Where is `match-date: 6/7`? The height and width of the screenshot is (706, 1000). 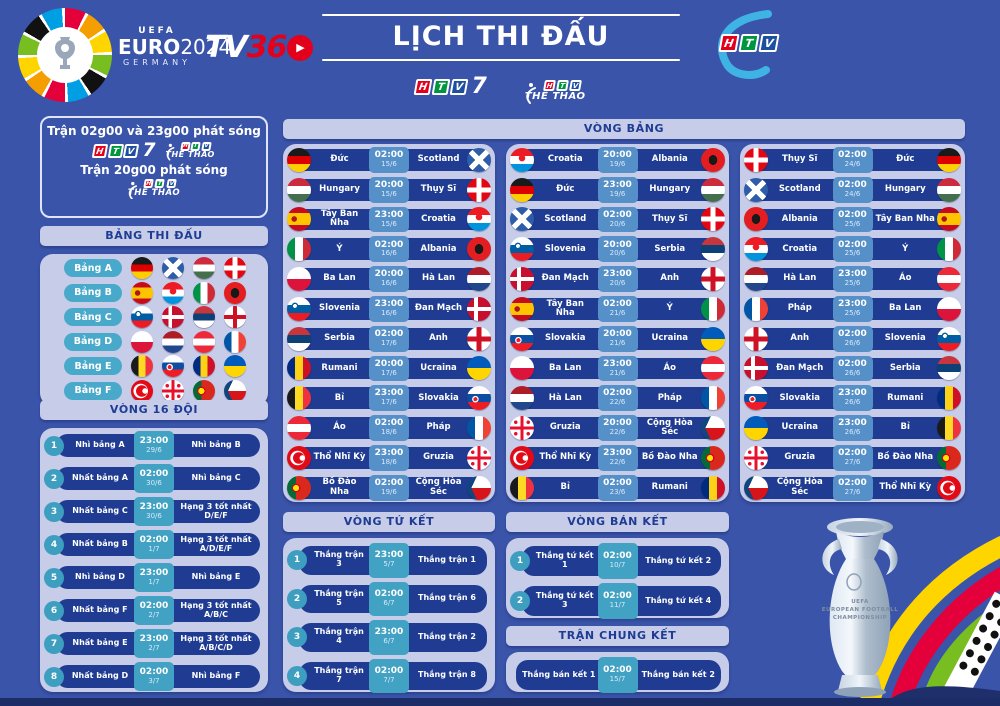
match-date: 6/7 is located at coordinates (389, 641).